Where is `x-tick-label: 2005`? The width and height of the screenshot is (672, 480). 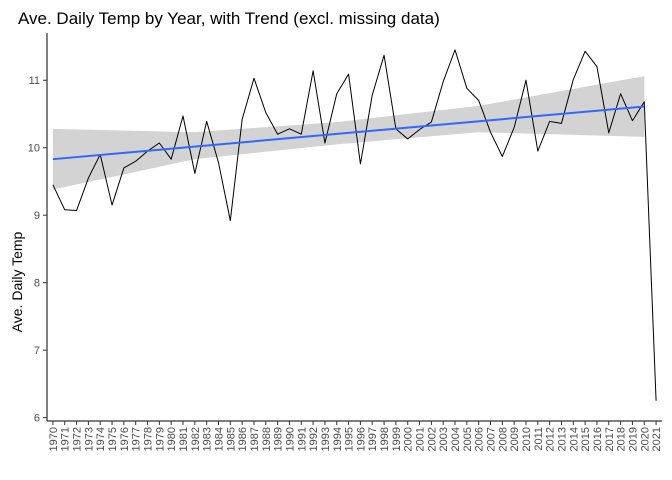
x-tick-label: 2005 is located at coordinates (468, 439).